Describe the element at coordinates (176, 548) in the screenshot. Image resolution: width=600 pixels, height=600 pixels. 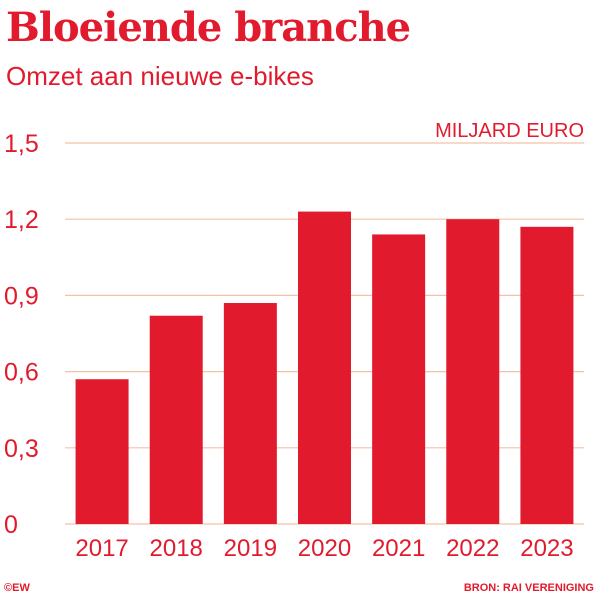
I see `x-tick-label: 2018` at that location.